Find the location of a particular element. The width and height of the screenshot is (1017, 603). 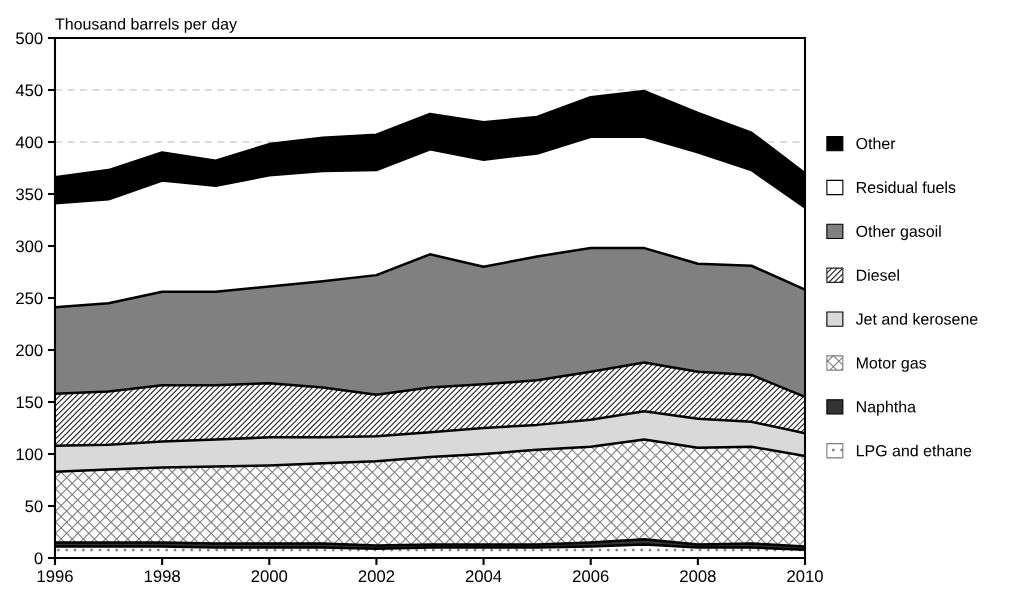

y-tick-label: 350 is located at coordinates (29, 194).